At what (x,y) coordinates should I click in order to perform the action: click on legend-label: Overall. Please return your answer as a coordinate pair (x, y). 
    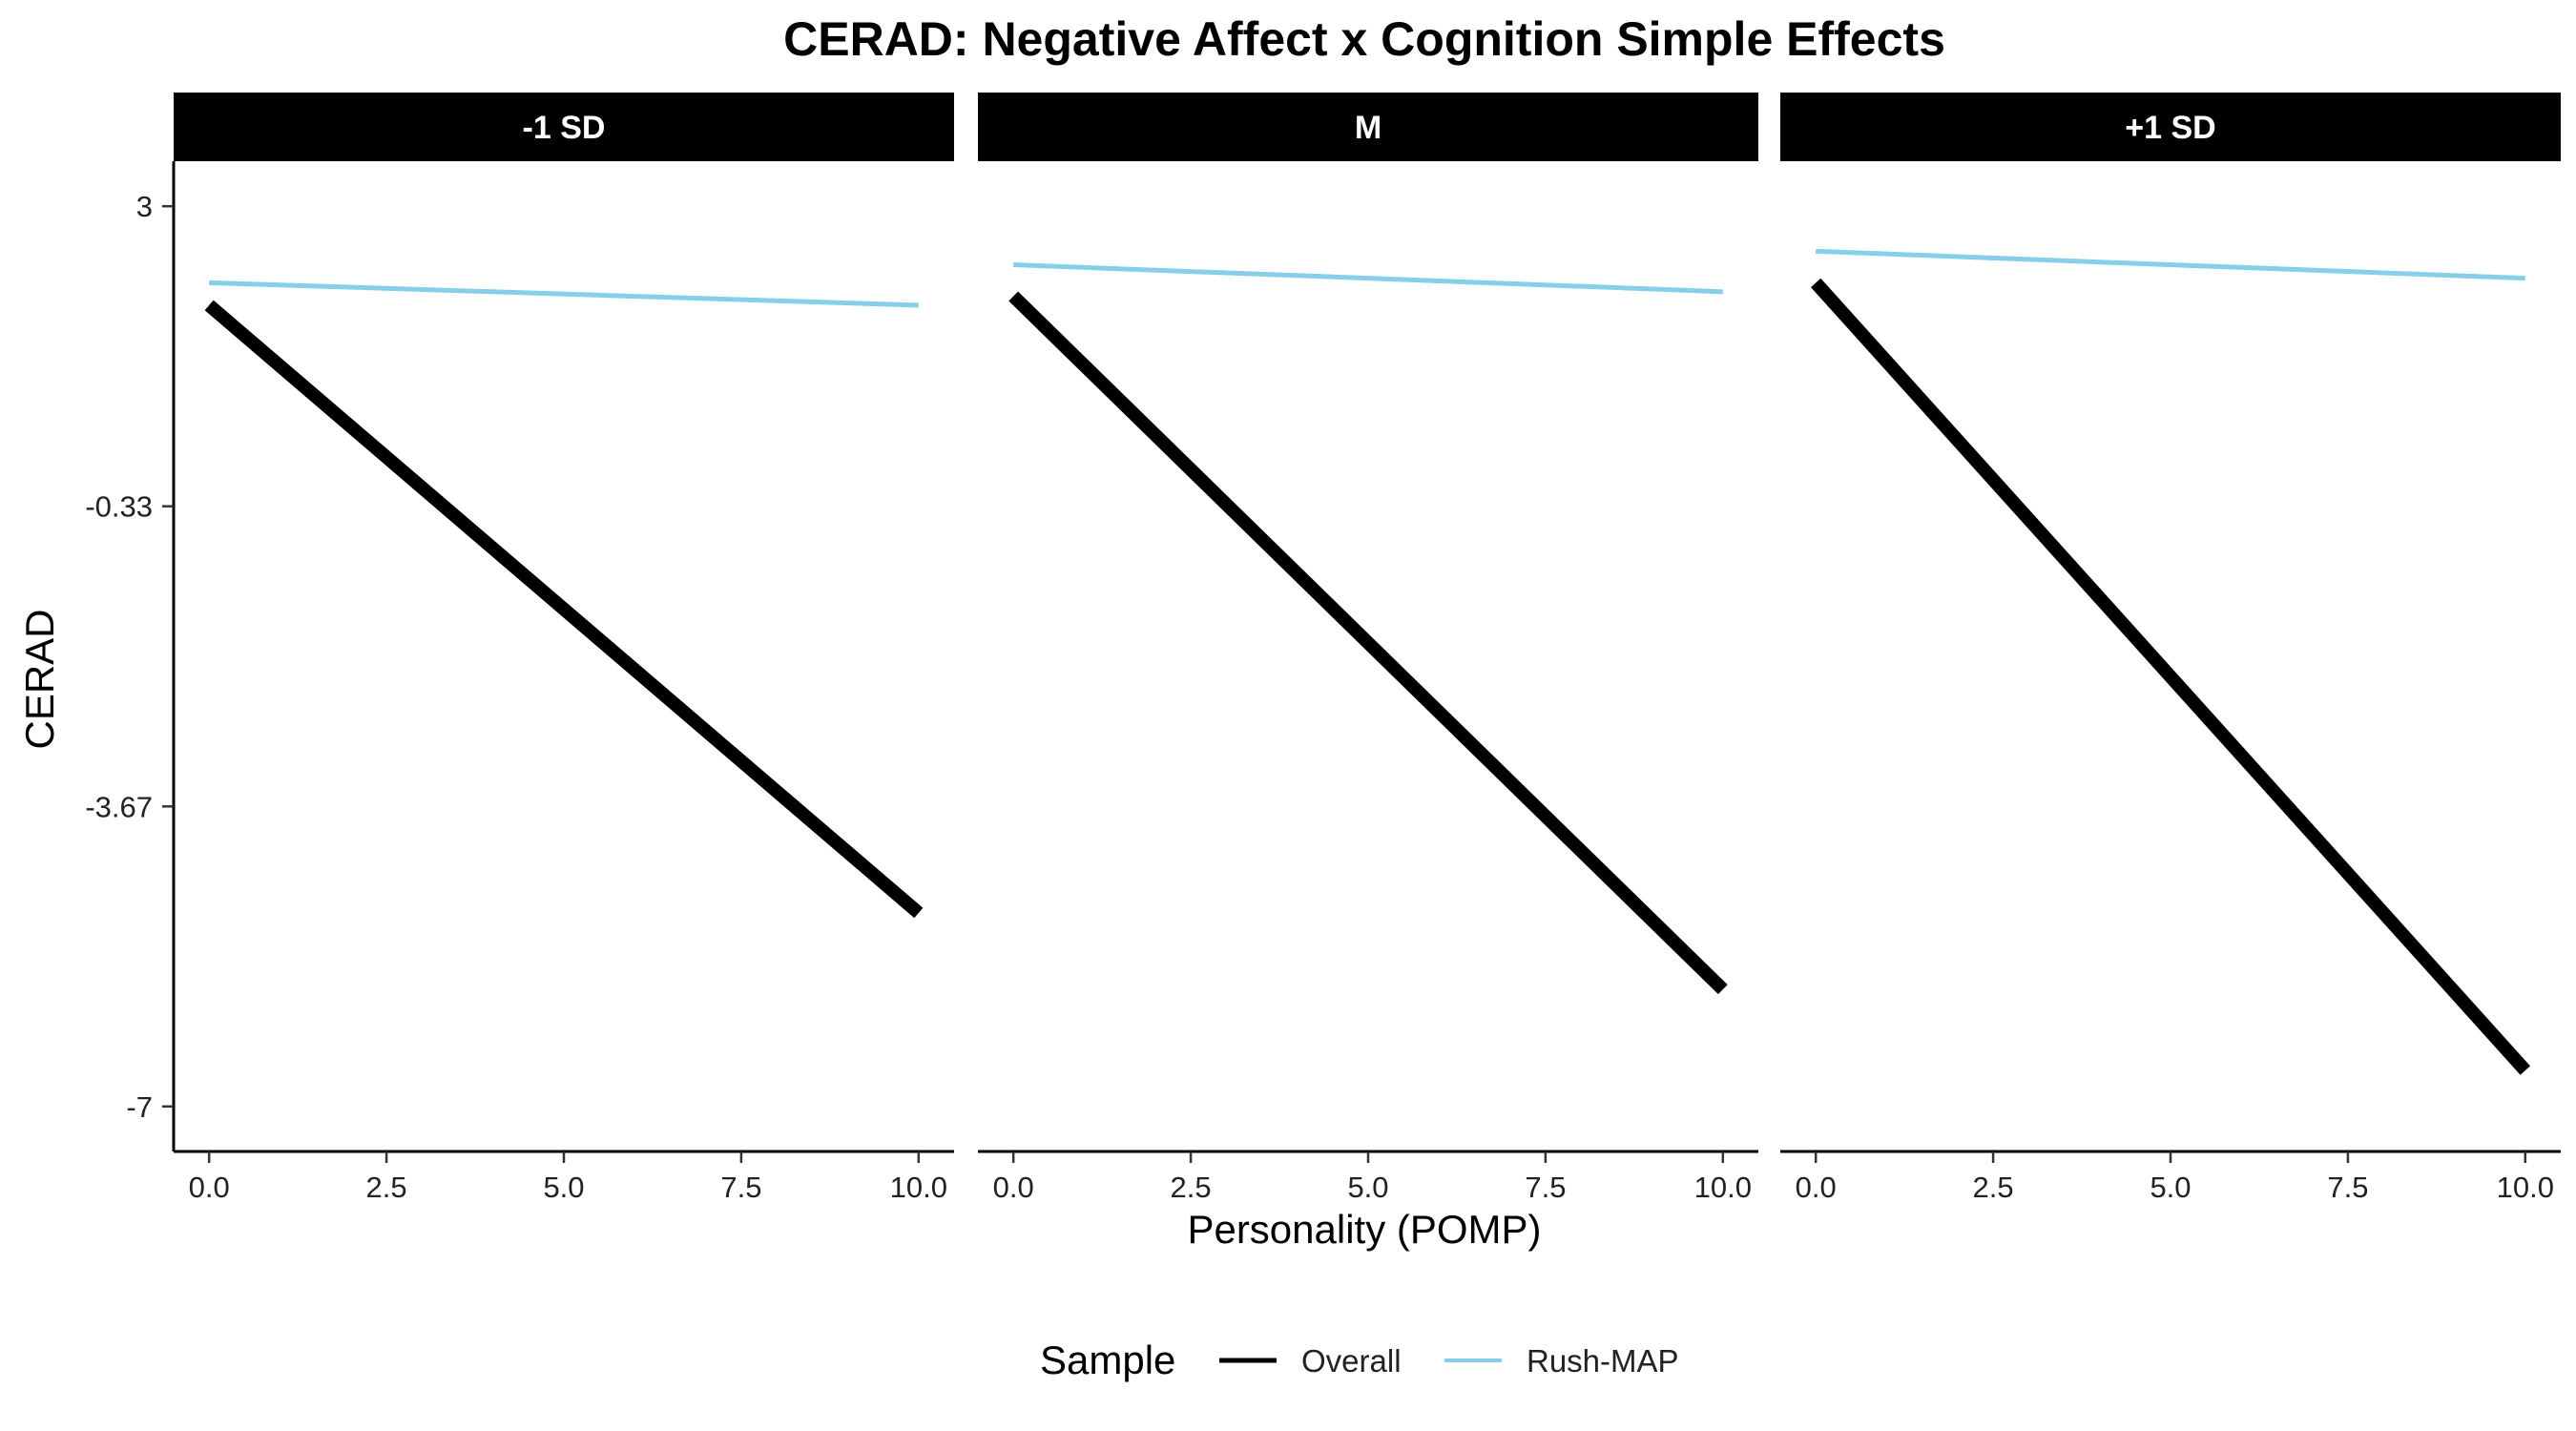
    Looking at the image, I should click on (1351, 1361).